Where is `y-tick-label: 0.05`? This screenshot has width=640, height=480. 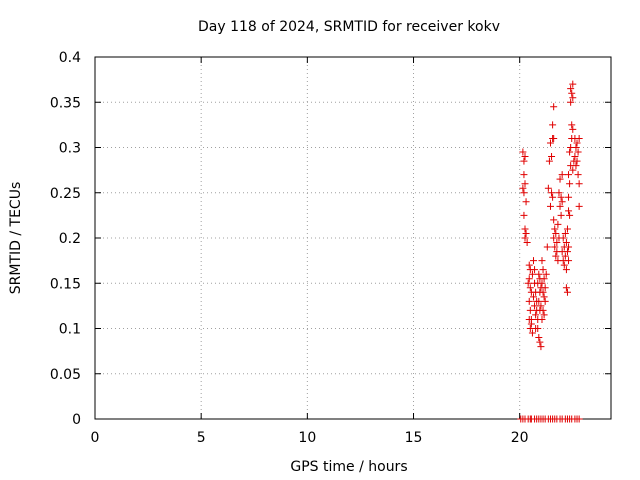 y-tick-label: 0.05 is located at coordinates (65, 375).